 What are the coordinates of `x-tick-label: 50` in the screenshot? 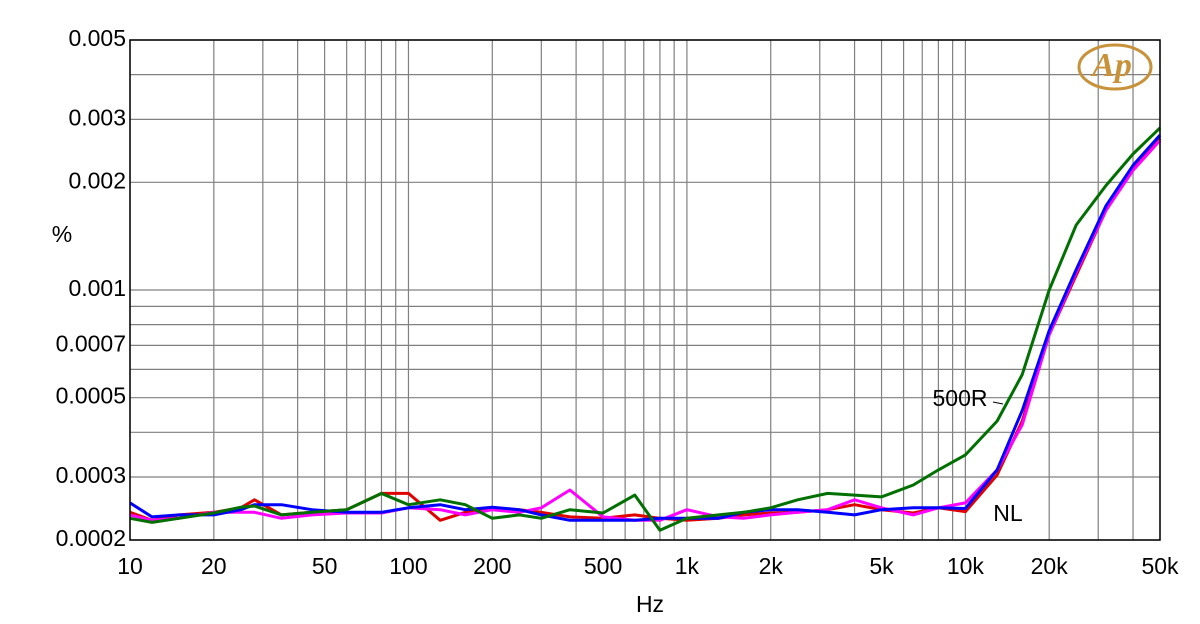 It's located at (325, 566).